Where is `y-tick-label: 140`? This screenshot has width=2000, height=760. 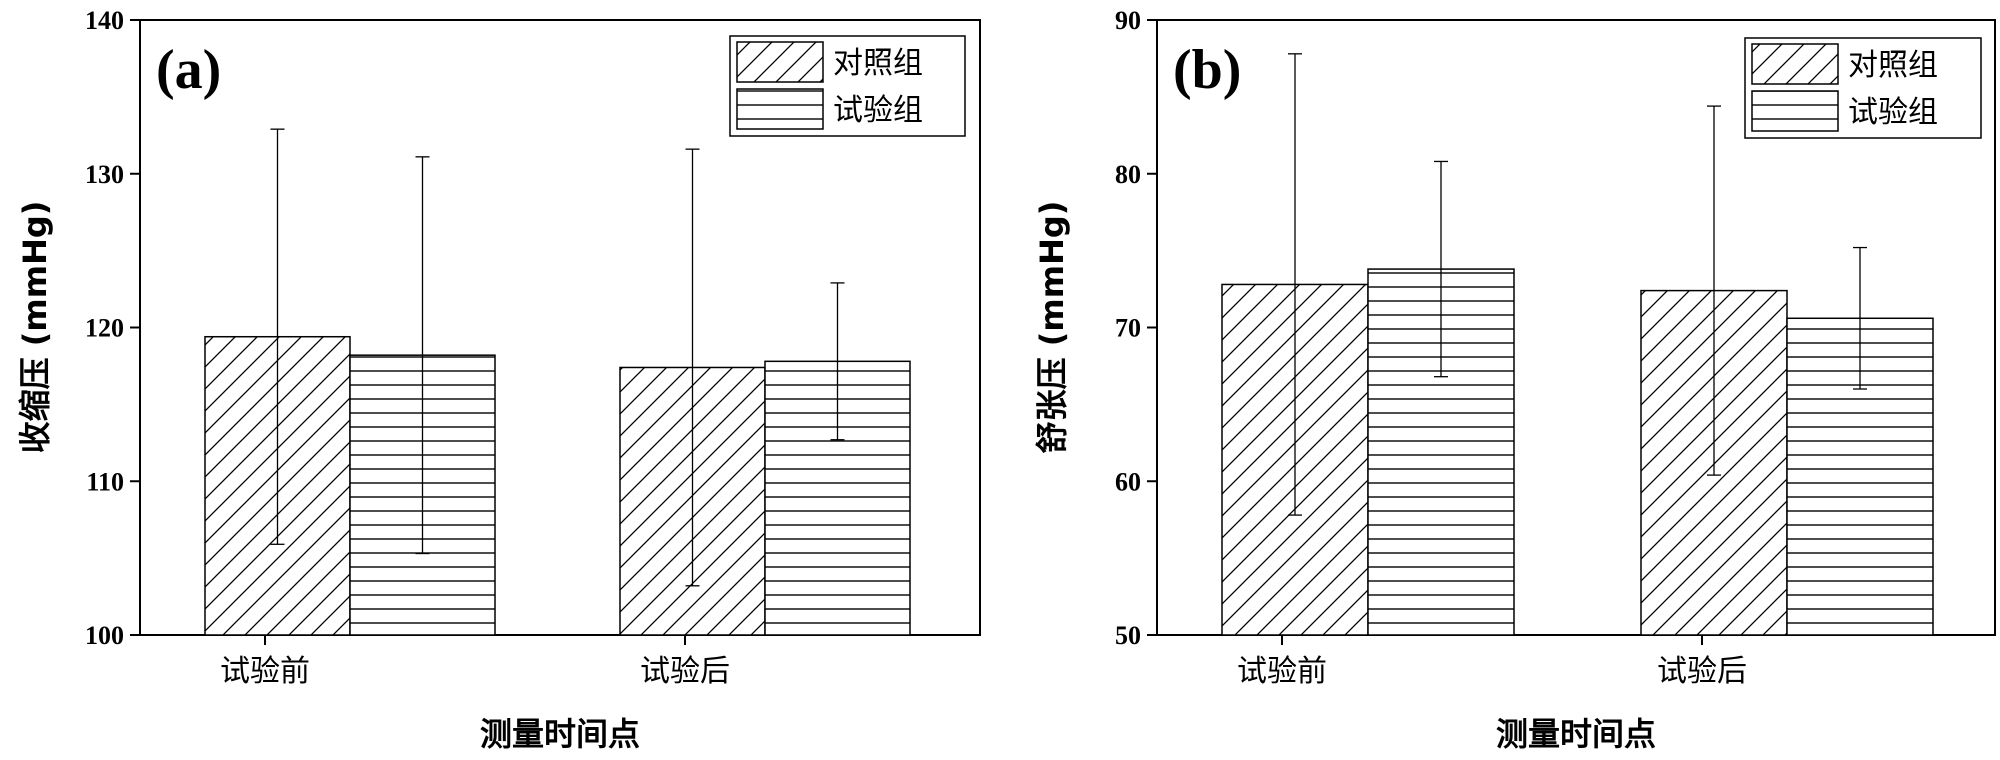
y-tick-label: 140 is located at coordinates (104, 20).